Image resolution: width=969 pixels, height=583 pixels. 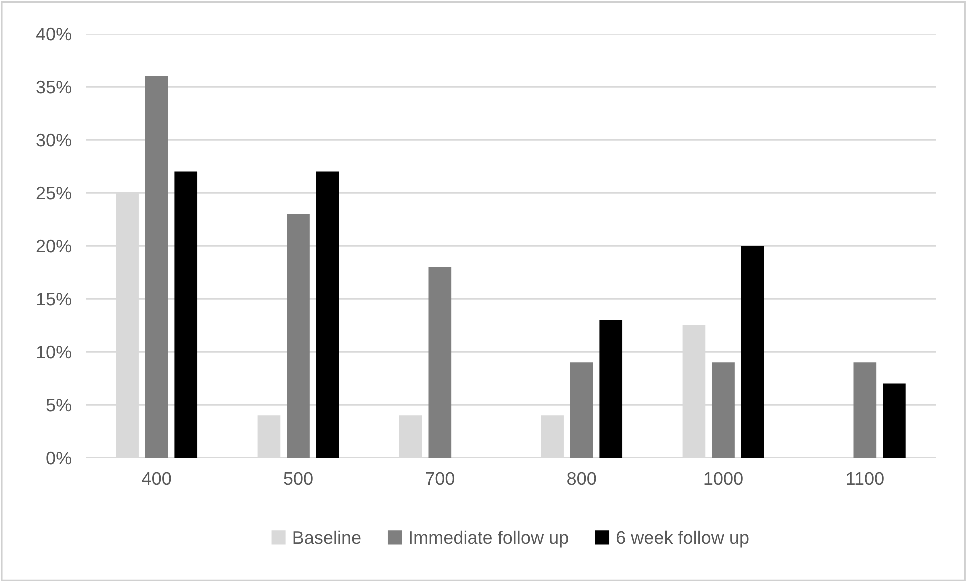 I want to click on x-tick-label: 1100, so click(x=865, y=479).